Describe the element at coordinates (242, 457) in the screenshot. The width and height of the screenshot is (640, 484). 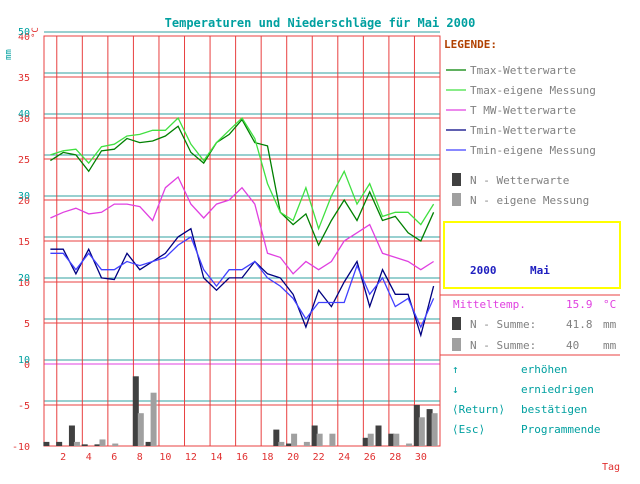
I see `x-tick-label: 16` at that location.